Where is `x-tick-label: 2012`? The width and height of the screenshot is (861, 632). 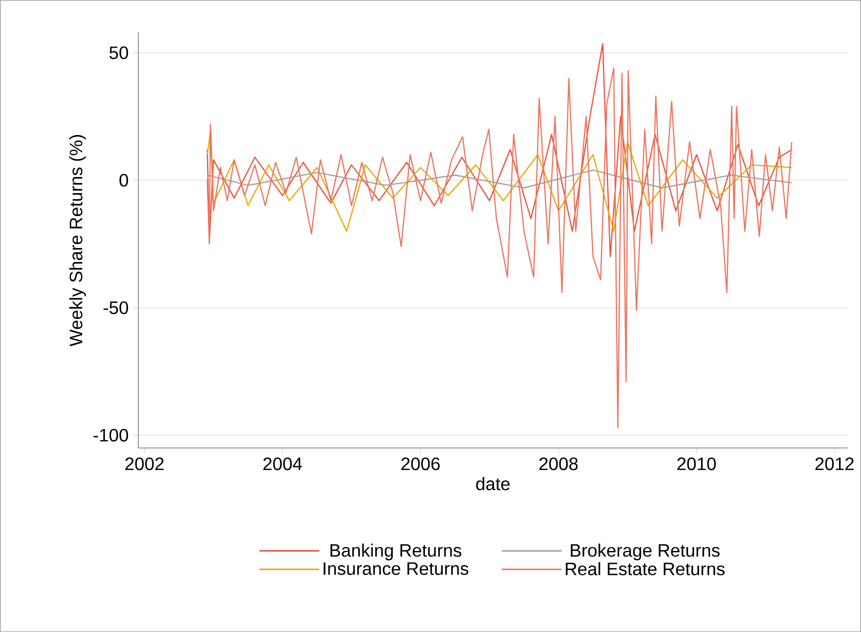 x-tick-label: 2012 is located at coordinates (834, 463).